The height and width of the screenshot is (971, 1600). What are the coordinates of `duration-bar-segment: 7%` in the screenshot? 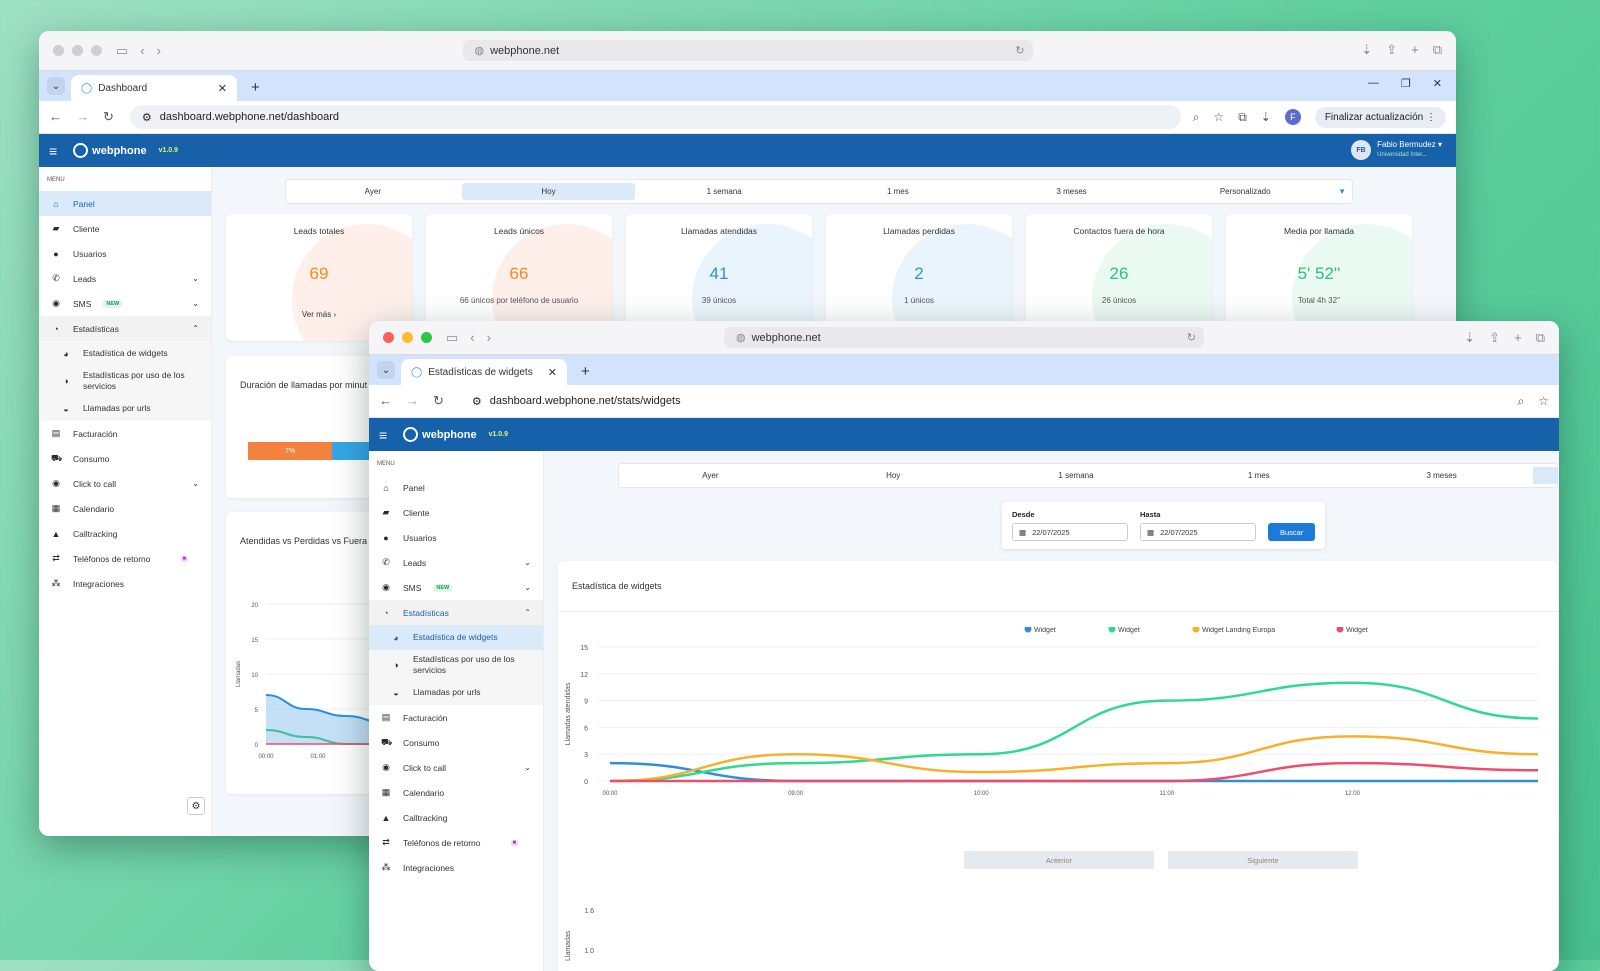 It's located at (290, 451).